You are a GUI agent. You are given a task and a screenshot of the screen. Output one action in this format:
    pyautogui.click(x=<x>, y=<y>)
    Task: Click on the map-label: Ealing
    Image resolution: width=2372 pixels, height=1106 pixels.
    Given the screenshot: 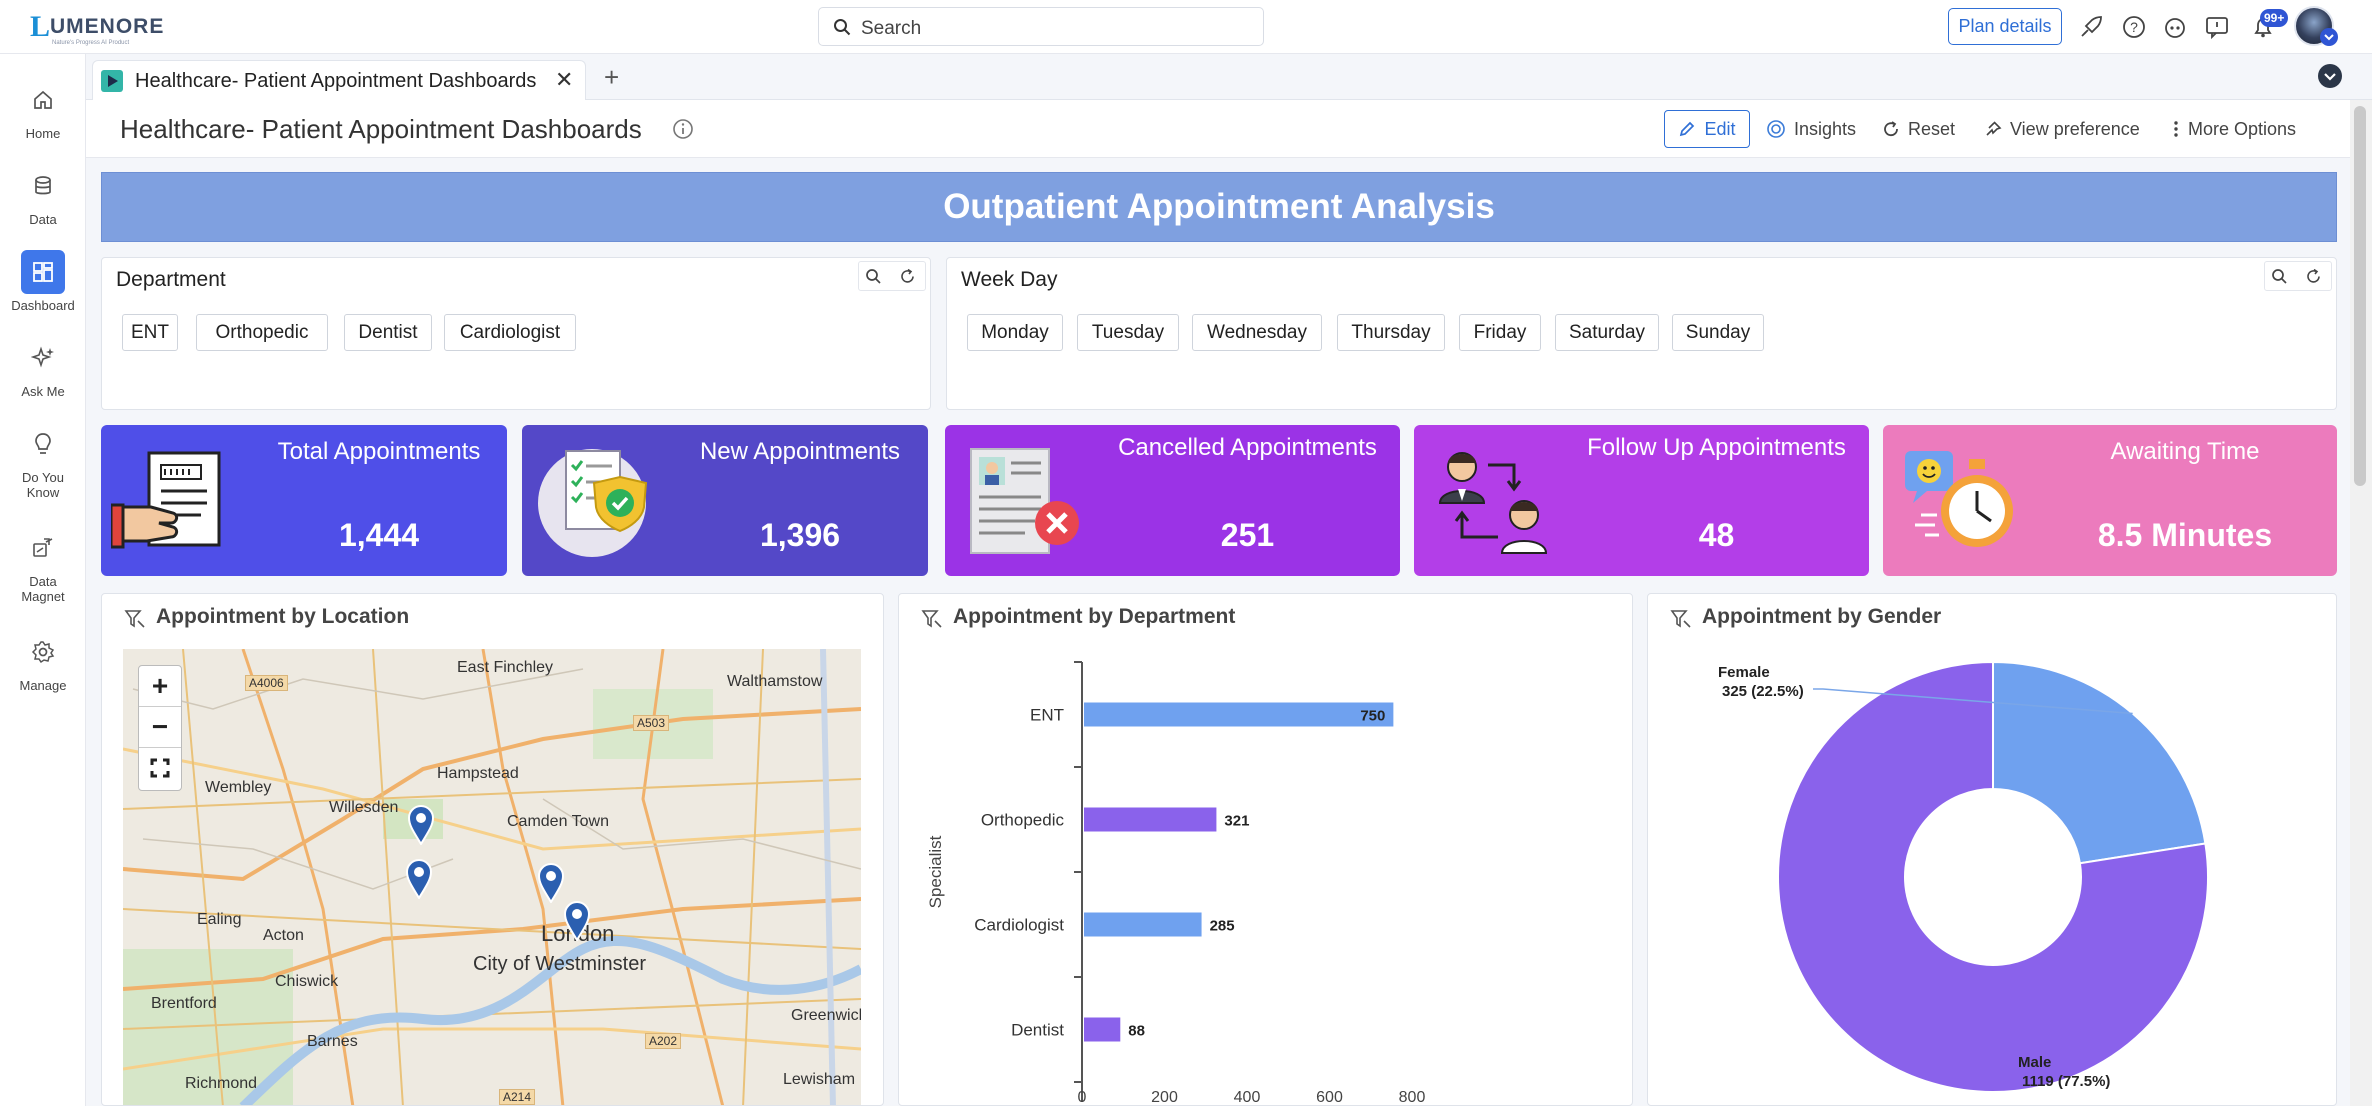 What is the action you would take?
    pyautogui.click(x=219, y=919)
    